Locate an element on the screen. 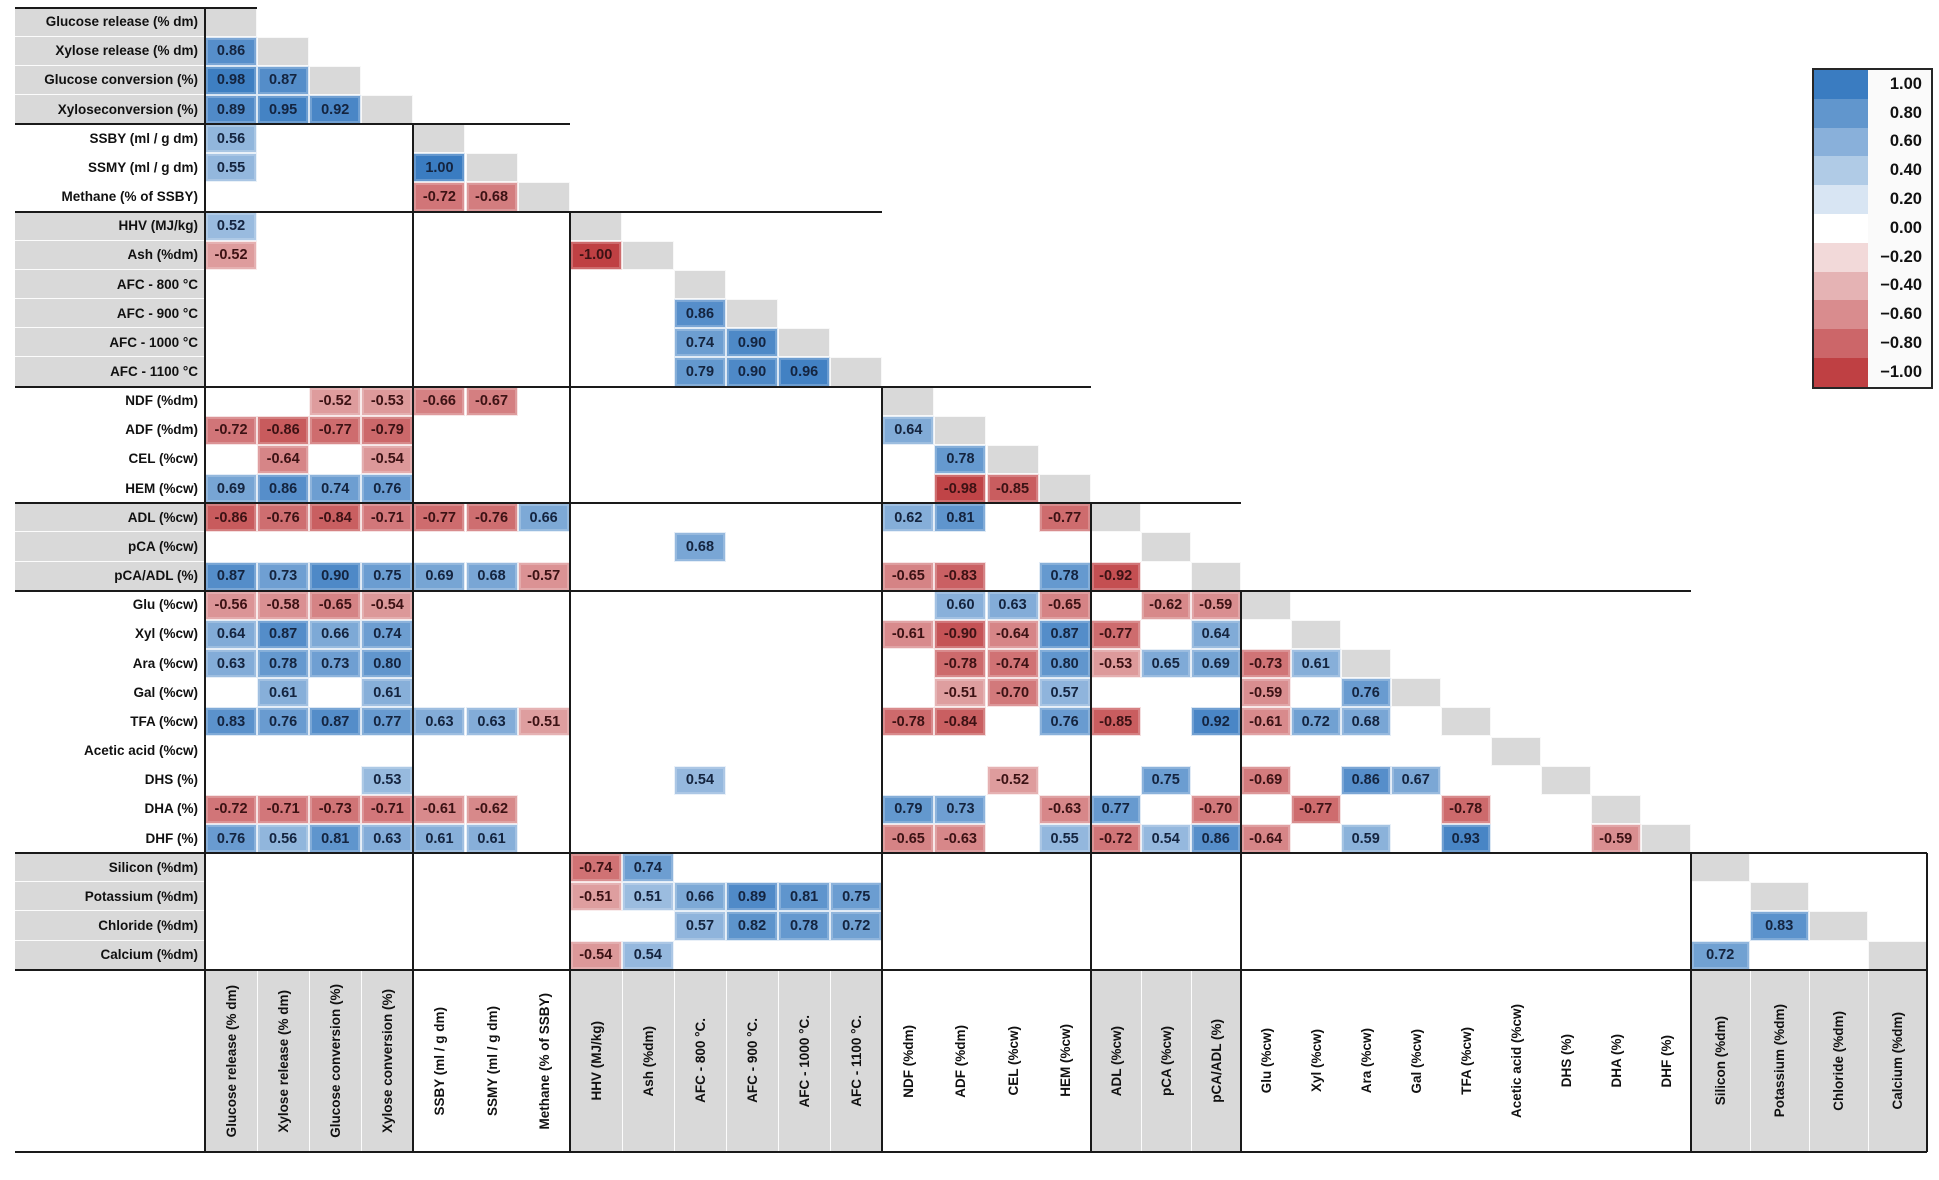 The height and width of the screenshot is (1180, 1939). correlation-cell: -0.53 is located at coordinates (1115, 664).